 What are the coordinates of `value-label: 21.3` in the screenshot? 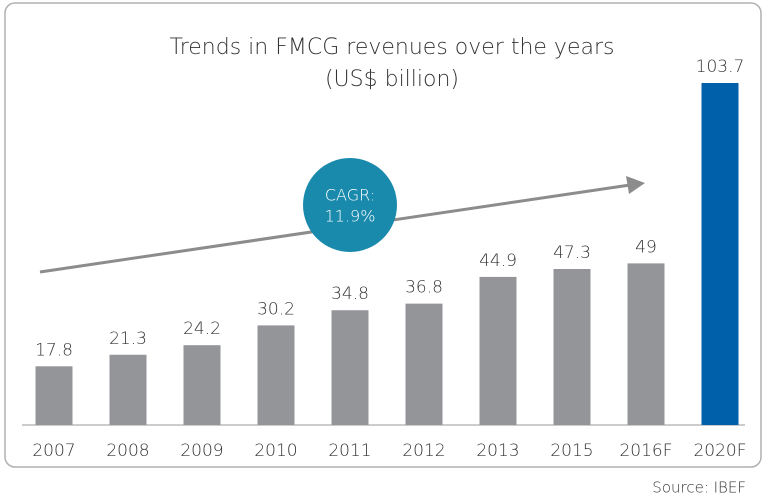 It's located at (128, 339).